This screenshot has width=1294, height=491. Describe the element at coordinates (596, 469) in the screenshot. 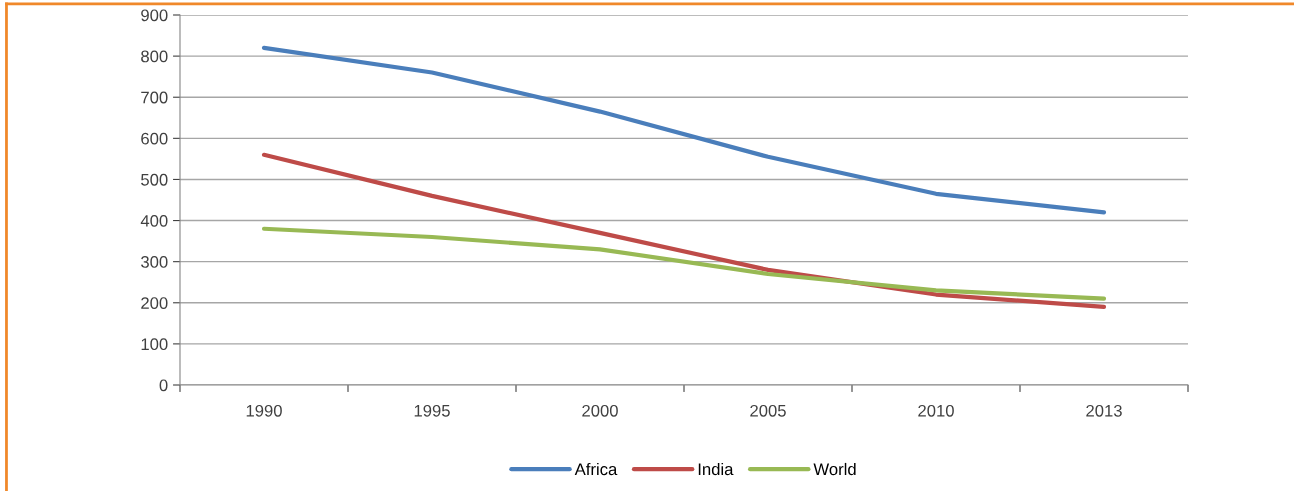

I see `legend-label: Africa` at that location.